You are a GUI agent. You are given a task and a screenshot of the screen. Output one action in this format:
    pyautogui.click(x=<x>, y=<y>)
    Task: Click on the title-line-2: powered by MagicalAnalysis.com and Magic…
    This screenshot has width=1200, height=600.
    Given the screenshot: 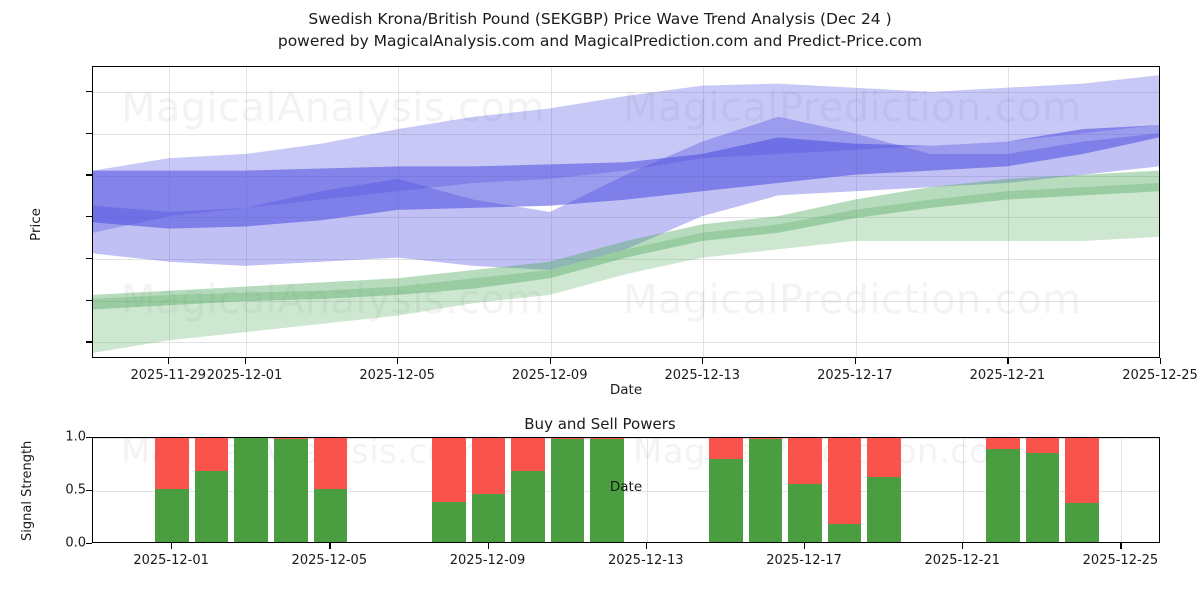 What is the action you would take?
    pyautogui.click(x=600, y=41)
    